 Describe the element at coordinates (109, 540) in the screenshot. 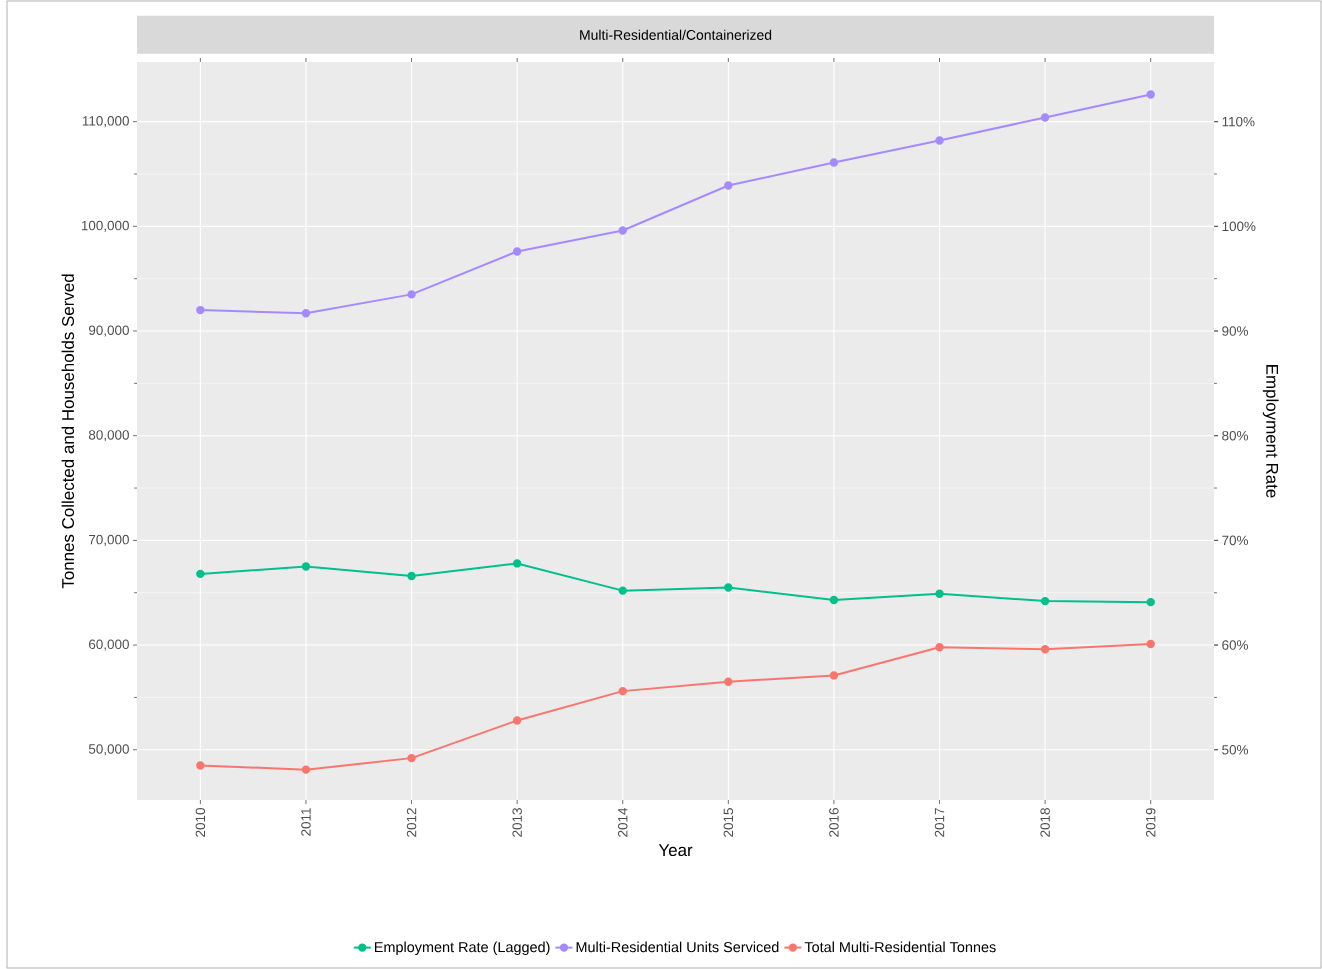

I see `y-tick-label: 70,000` at that location.